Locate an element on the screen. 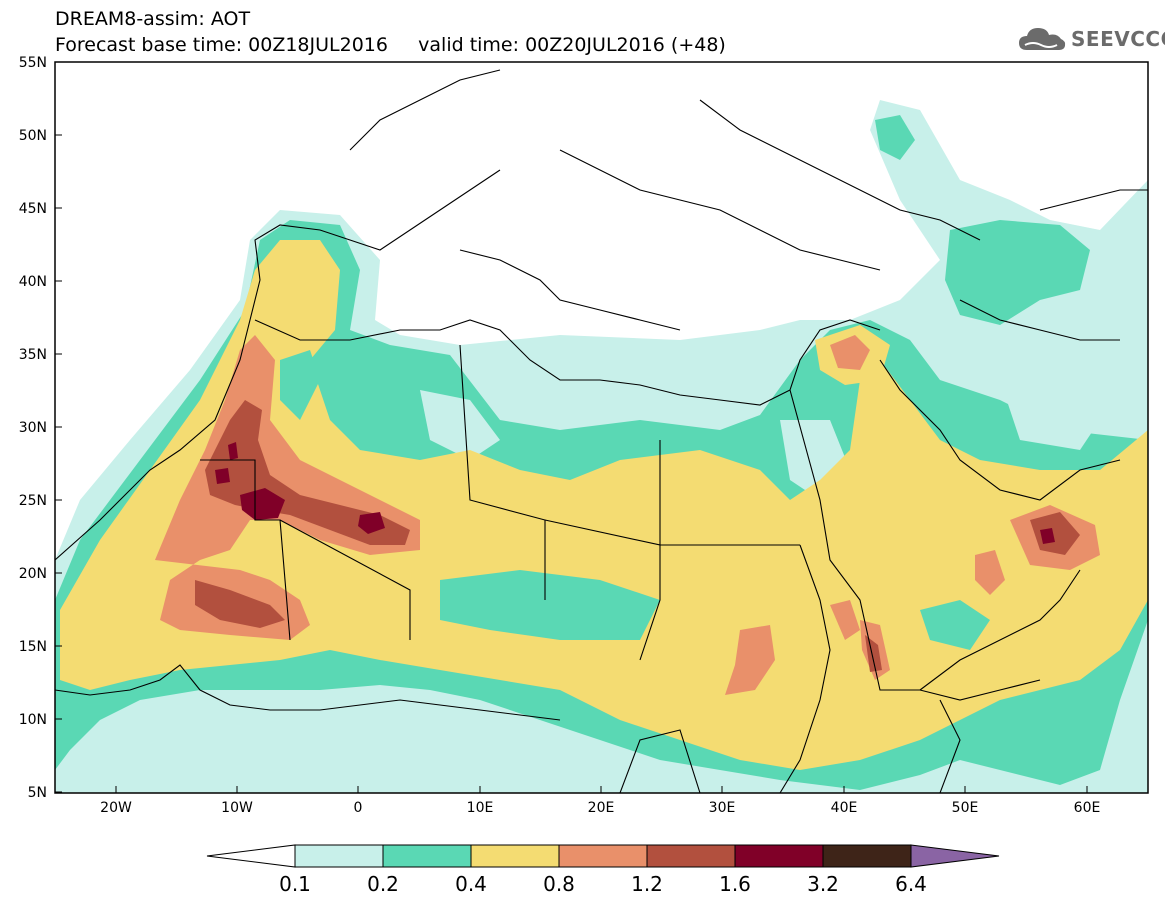  colorbar-label: 6.4 is located at coordinates (911, 884).